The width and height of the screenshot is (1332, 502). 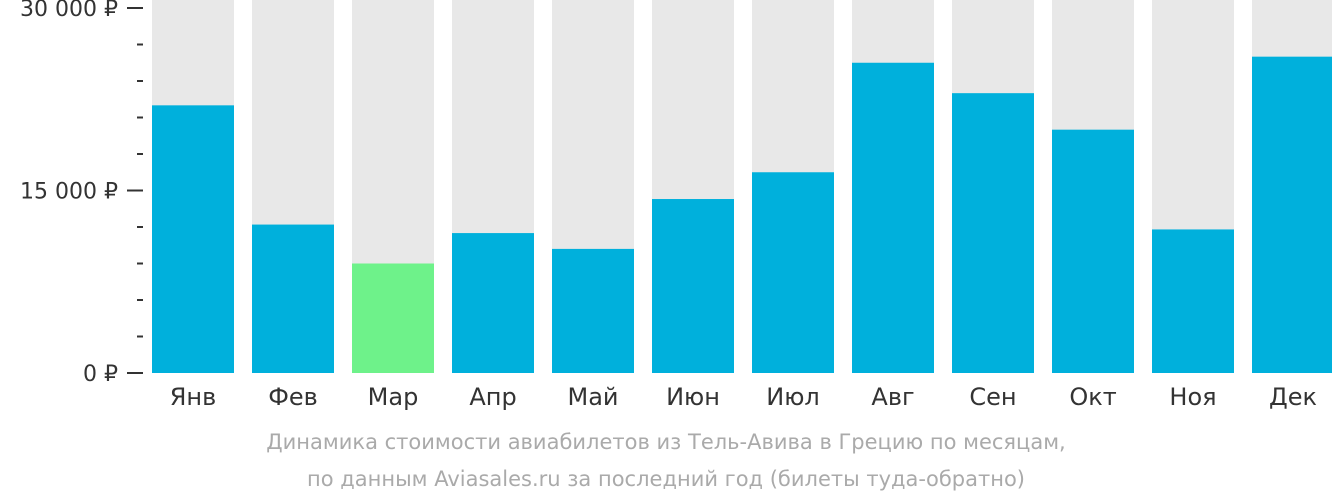 What do you see at coordinates (592, 397) in the screenshot?
I see `x-tick-label: Май` at bounding box center [592, 397].